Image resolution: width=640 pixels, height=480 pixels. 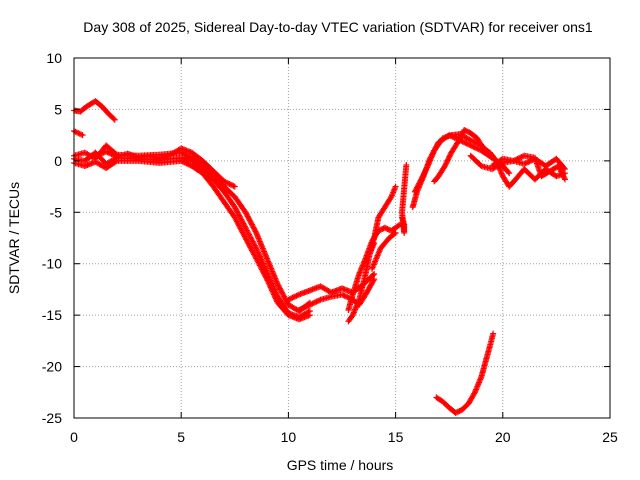 I want to click on x-tick-label: 5, so click(x=181, y=437).